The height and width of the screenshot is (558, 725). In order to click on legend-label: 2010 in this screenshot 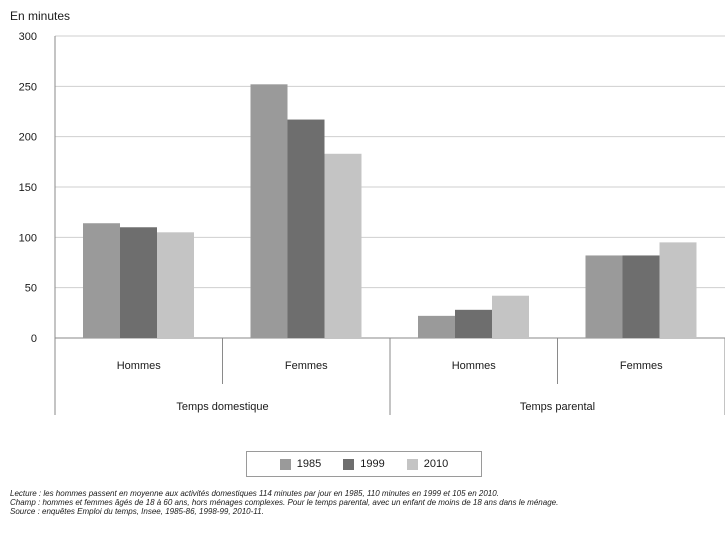, I will do `click(436, 464)`.